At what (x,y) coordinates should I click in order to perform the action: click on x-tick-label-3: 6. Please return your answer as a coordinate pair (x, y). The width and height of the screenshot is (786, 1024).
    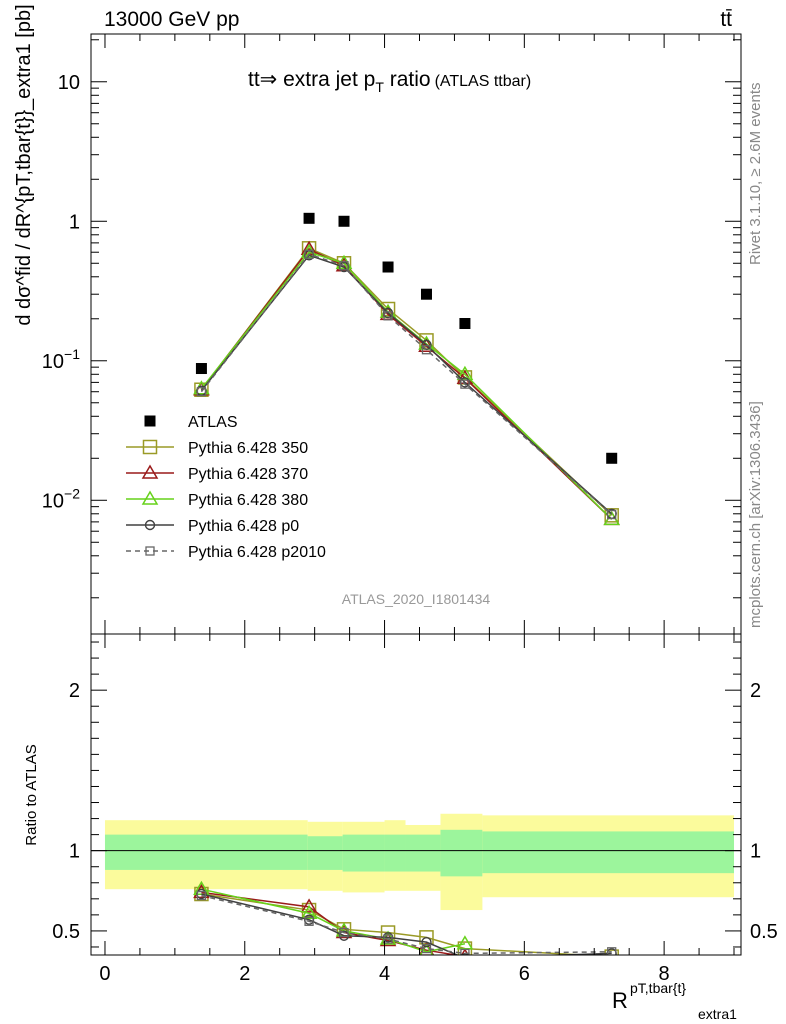
    Looking at the image, I should click on (524, 974).